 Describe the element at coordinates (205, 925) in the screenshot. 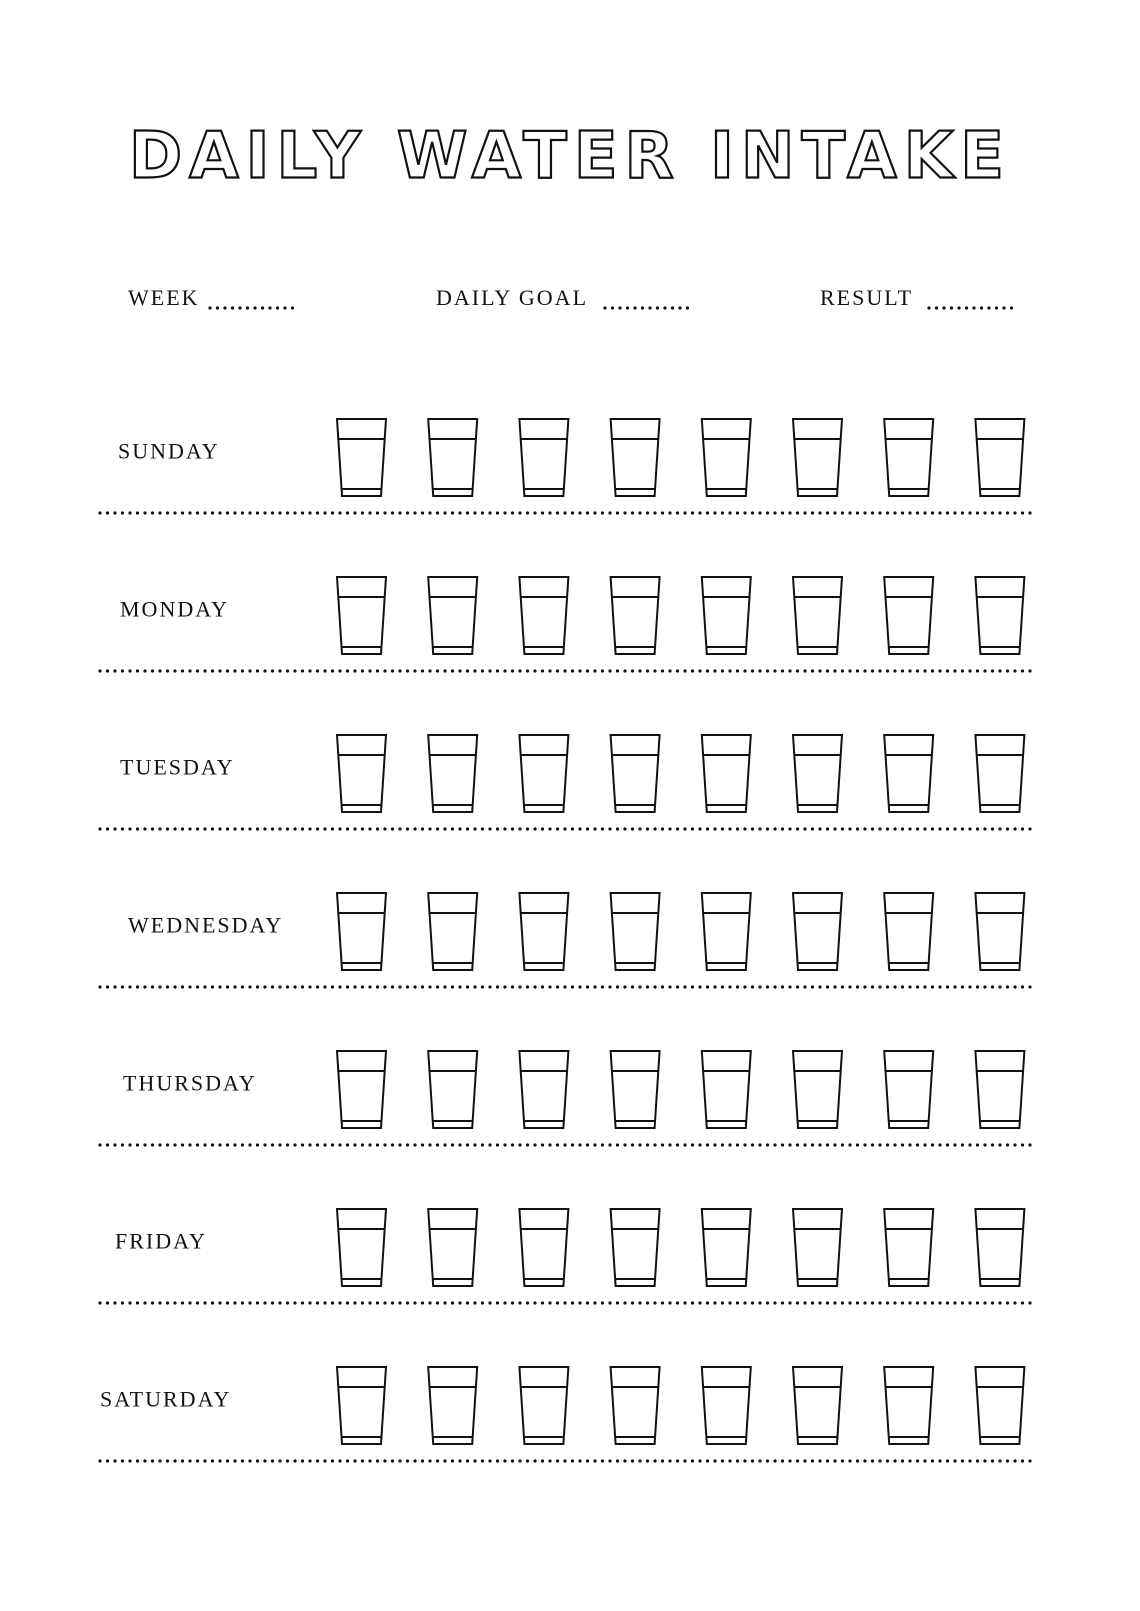

I see `day-label: WEDNESDAY` at that location.